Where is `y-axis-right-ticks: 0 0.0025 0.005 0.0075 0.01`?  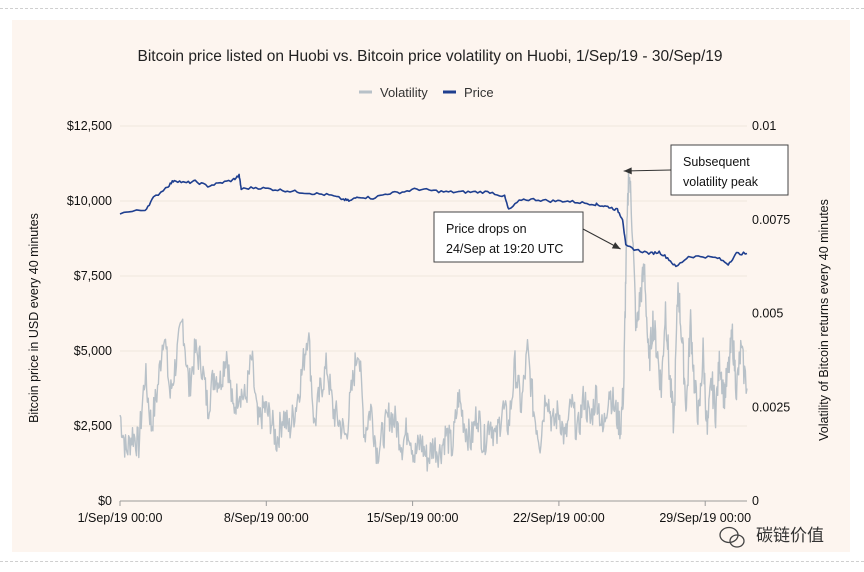 y-axis-right-ticks: 0 0.0025 0.005 0.0075 0.01 is located at coordinates (771, 313).